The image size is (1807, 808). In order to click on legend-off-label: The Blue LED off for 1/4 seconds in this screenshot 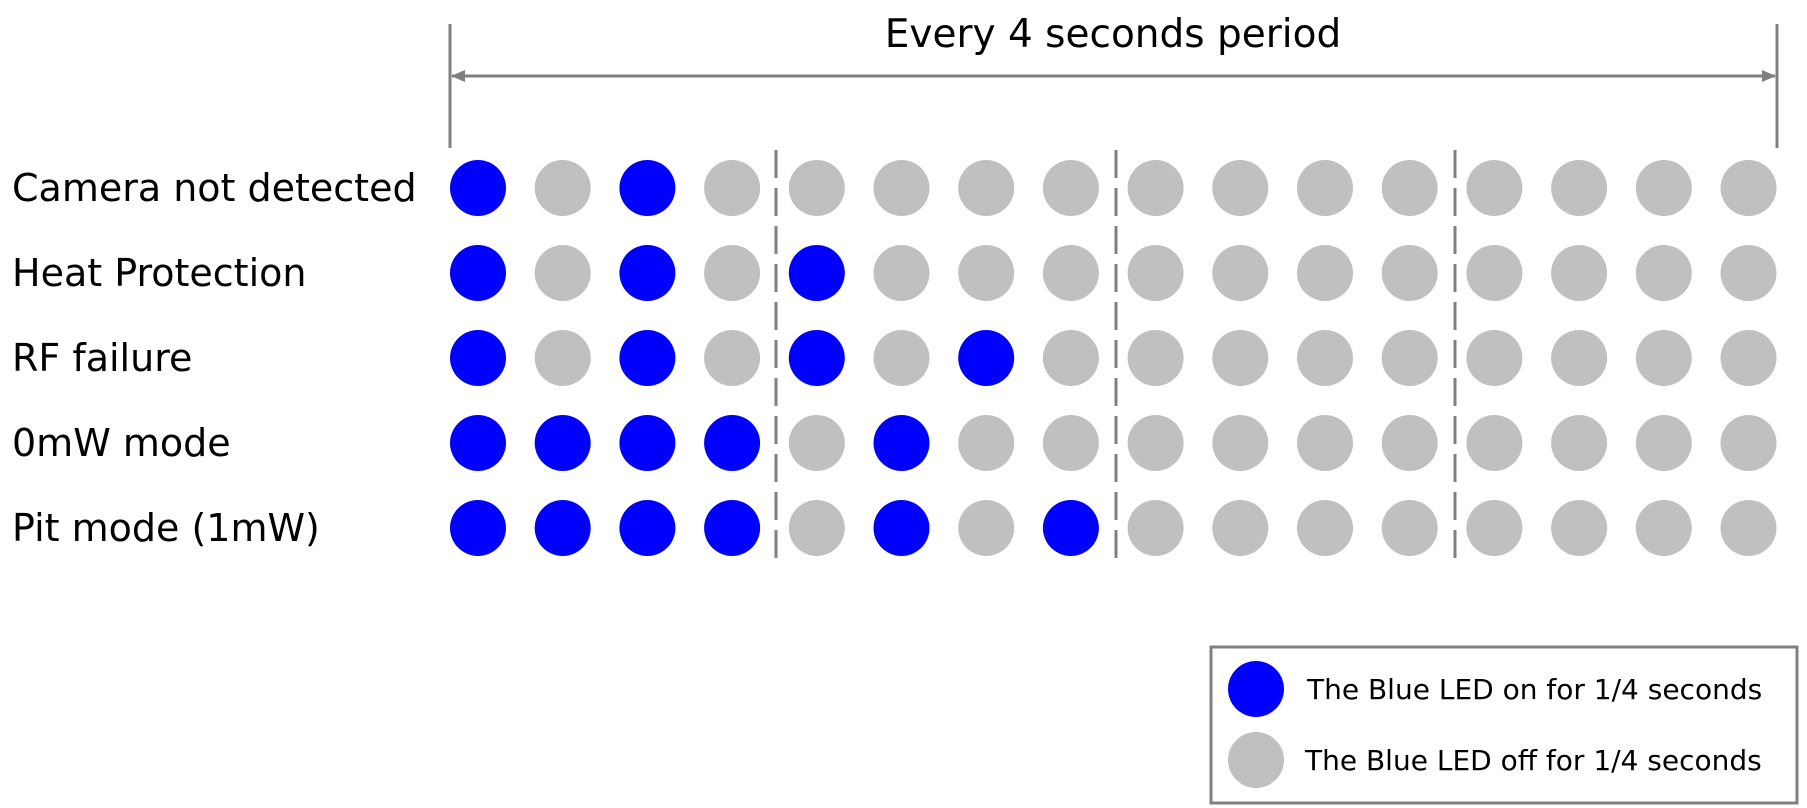, I will do `click(1533, 760)`.